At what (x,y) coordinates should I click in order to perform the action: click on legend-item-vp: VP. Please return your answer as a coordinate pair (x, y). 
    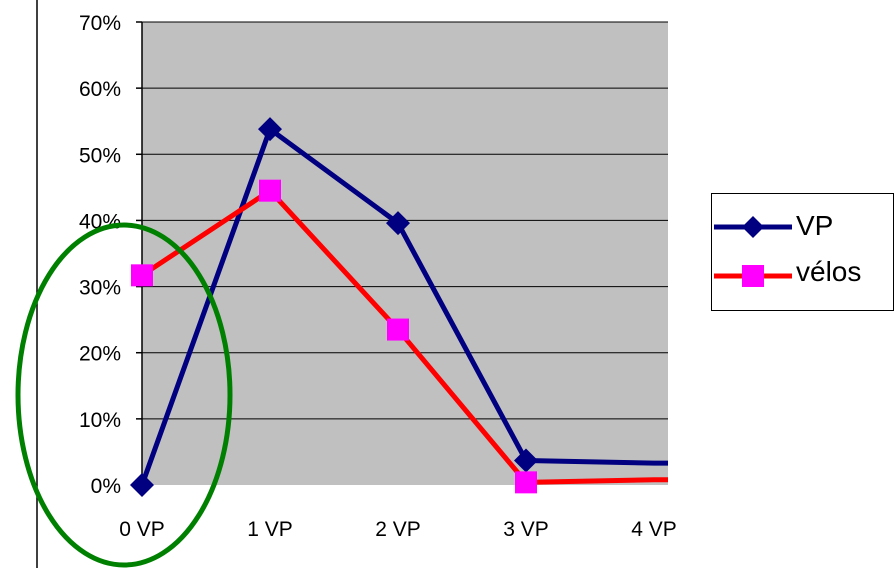
    Looking at the image, I should click on (802, 228).